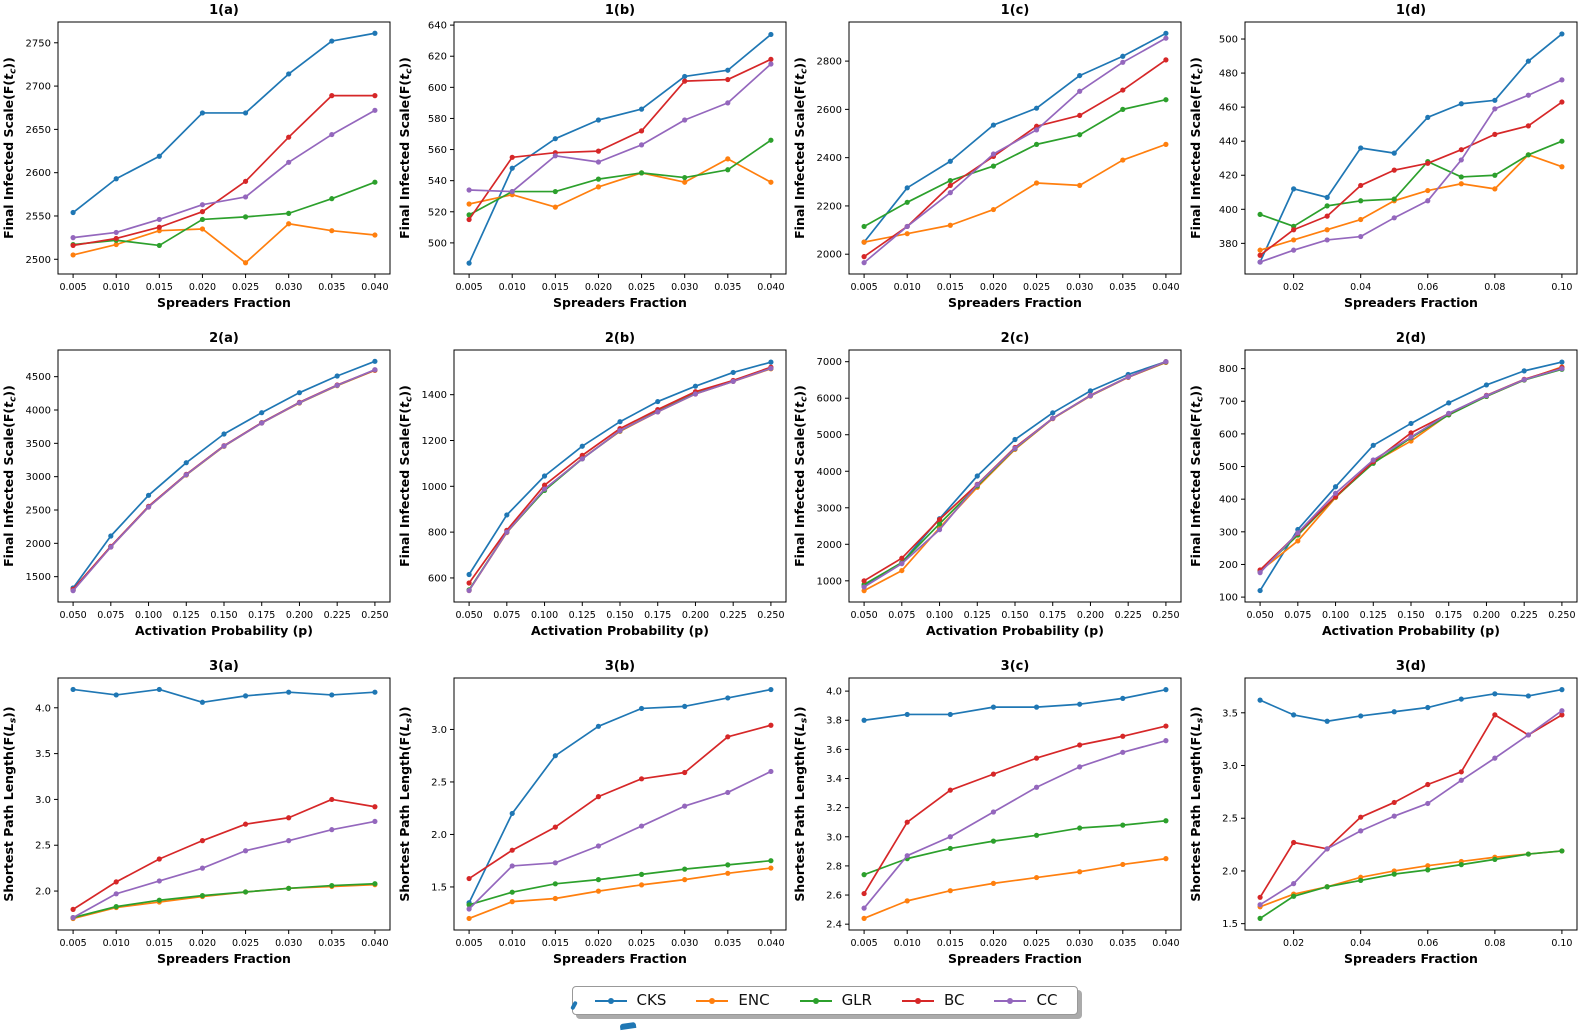 Image resolution: width=1582 pixels, height=1036 pixels. What do you see at coordinates (1523, 615) in the screenshot?
I see `x-tick-label: 0.225` at bounding box center [1523, 615].